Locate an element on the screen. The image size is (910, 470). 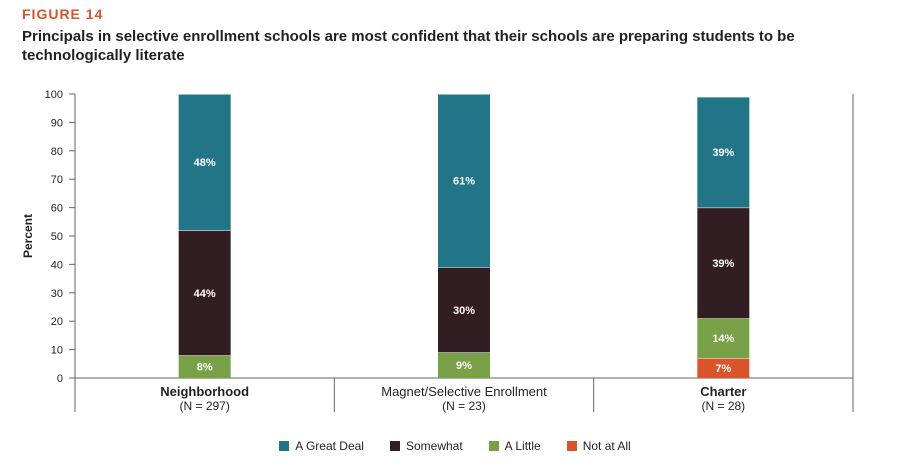
legend-swatch-great-deal is located at coordinates (284, 446).